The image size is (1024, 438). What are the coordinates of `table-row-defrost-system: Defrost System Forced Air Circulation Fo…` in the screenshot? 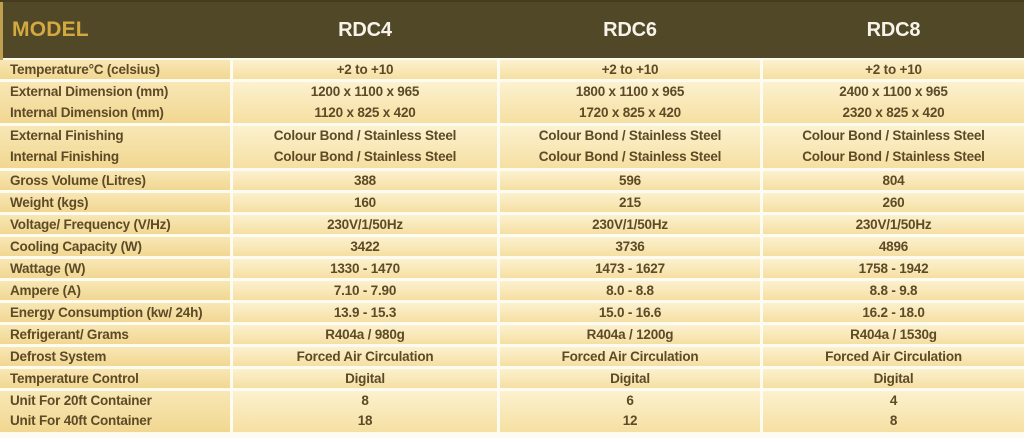 It's located at (512, 356).